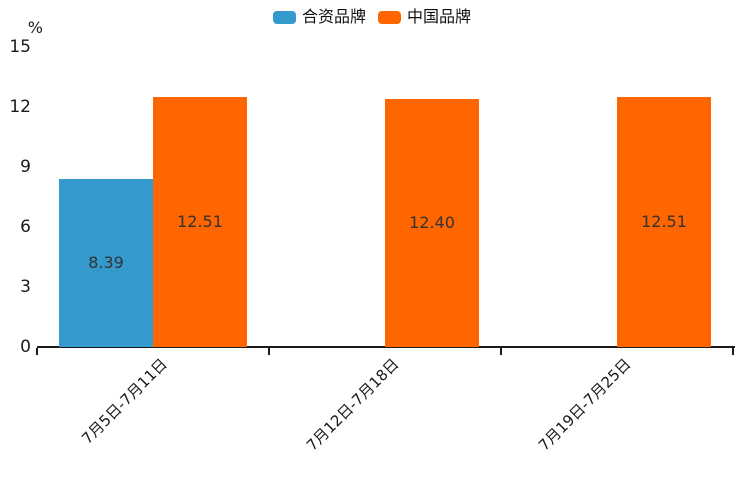  Describe the element at coordinates (25, 347) in the screenshot. I see `y-tick-label: 0` at that location.